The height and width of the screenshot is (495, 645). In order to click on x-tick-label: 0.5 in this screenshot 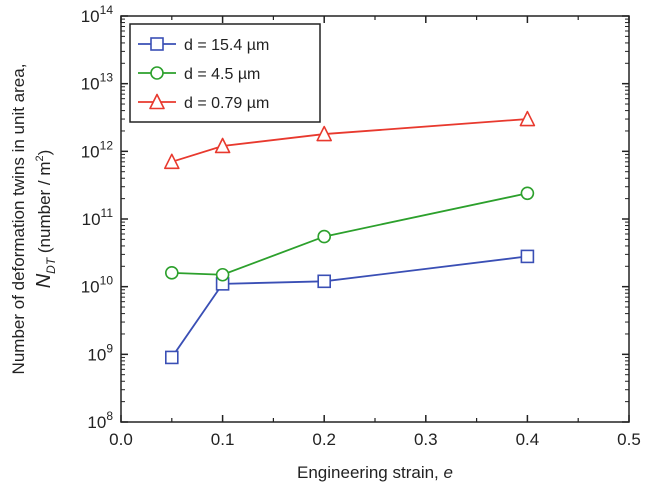, I will do `click(629, 439)`.